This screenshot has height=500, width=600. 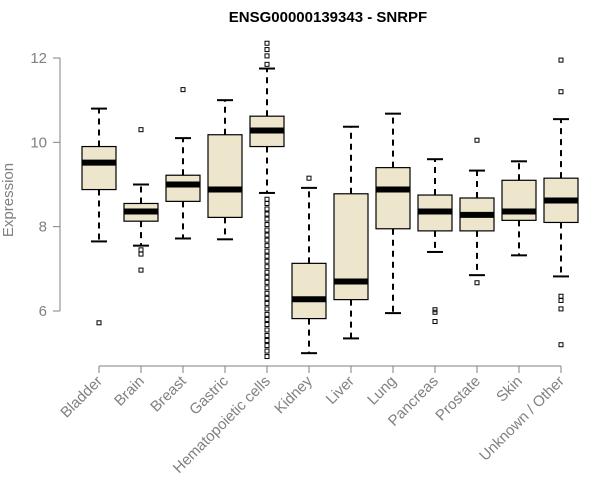 I want to click on y-tick-label-10: 10, so click(x=38, y=142).